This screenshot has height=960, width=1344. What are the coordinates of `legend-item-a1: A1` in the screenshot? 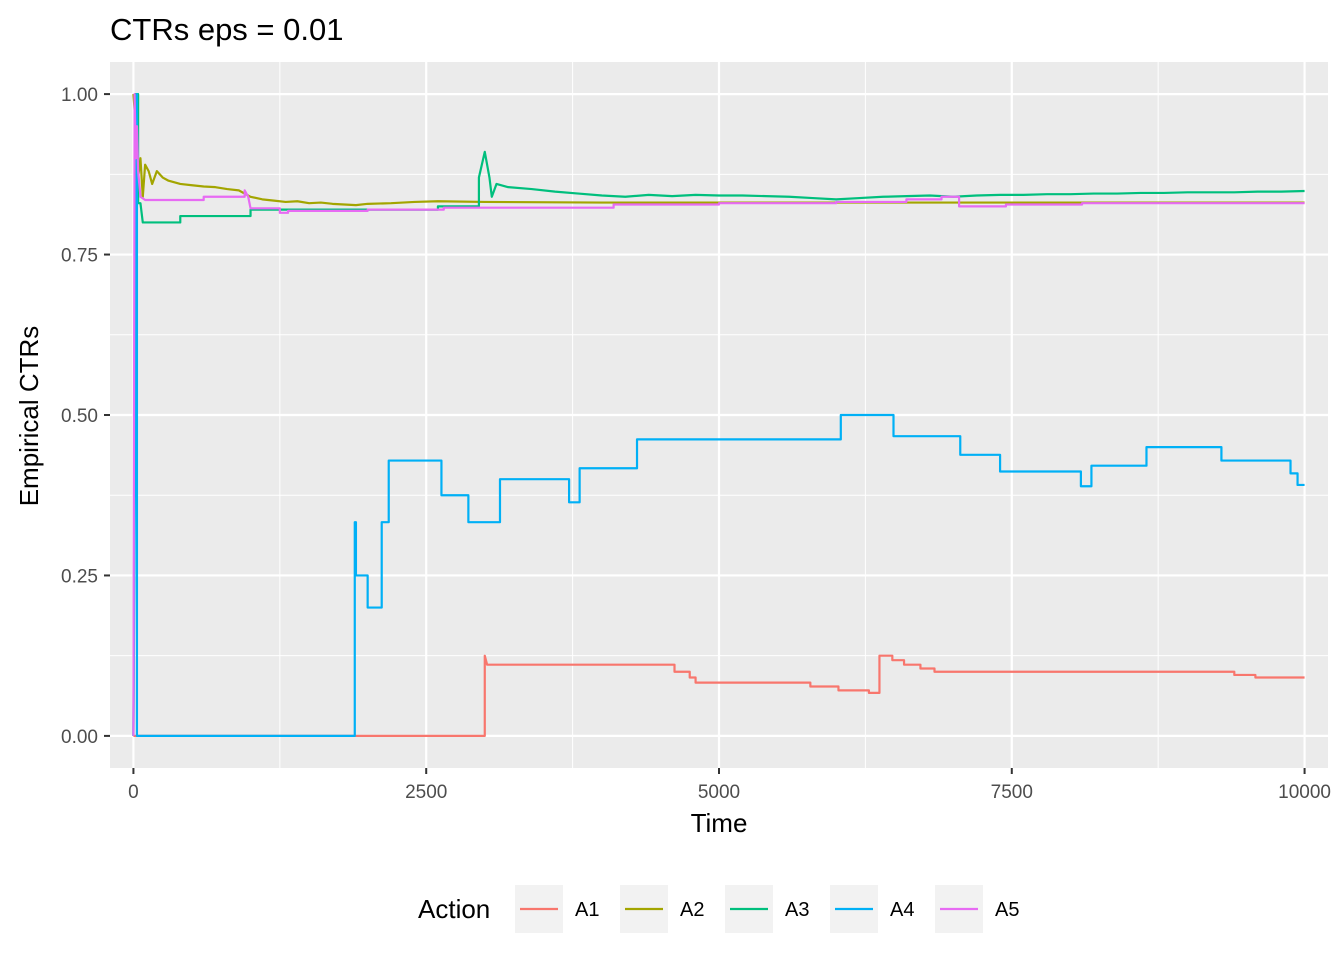 It's located at (557, 909).